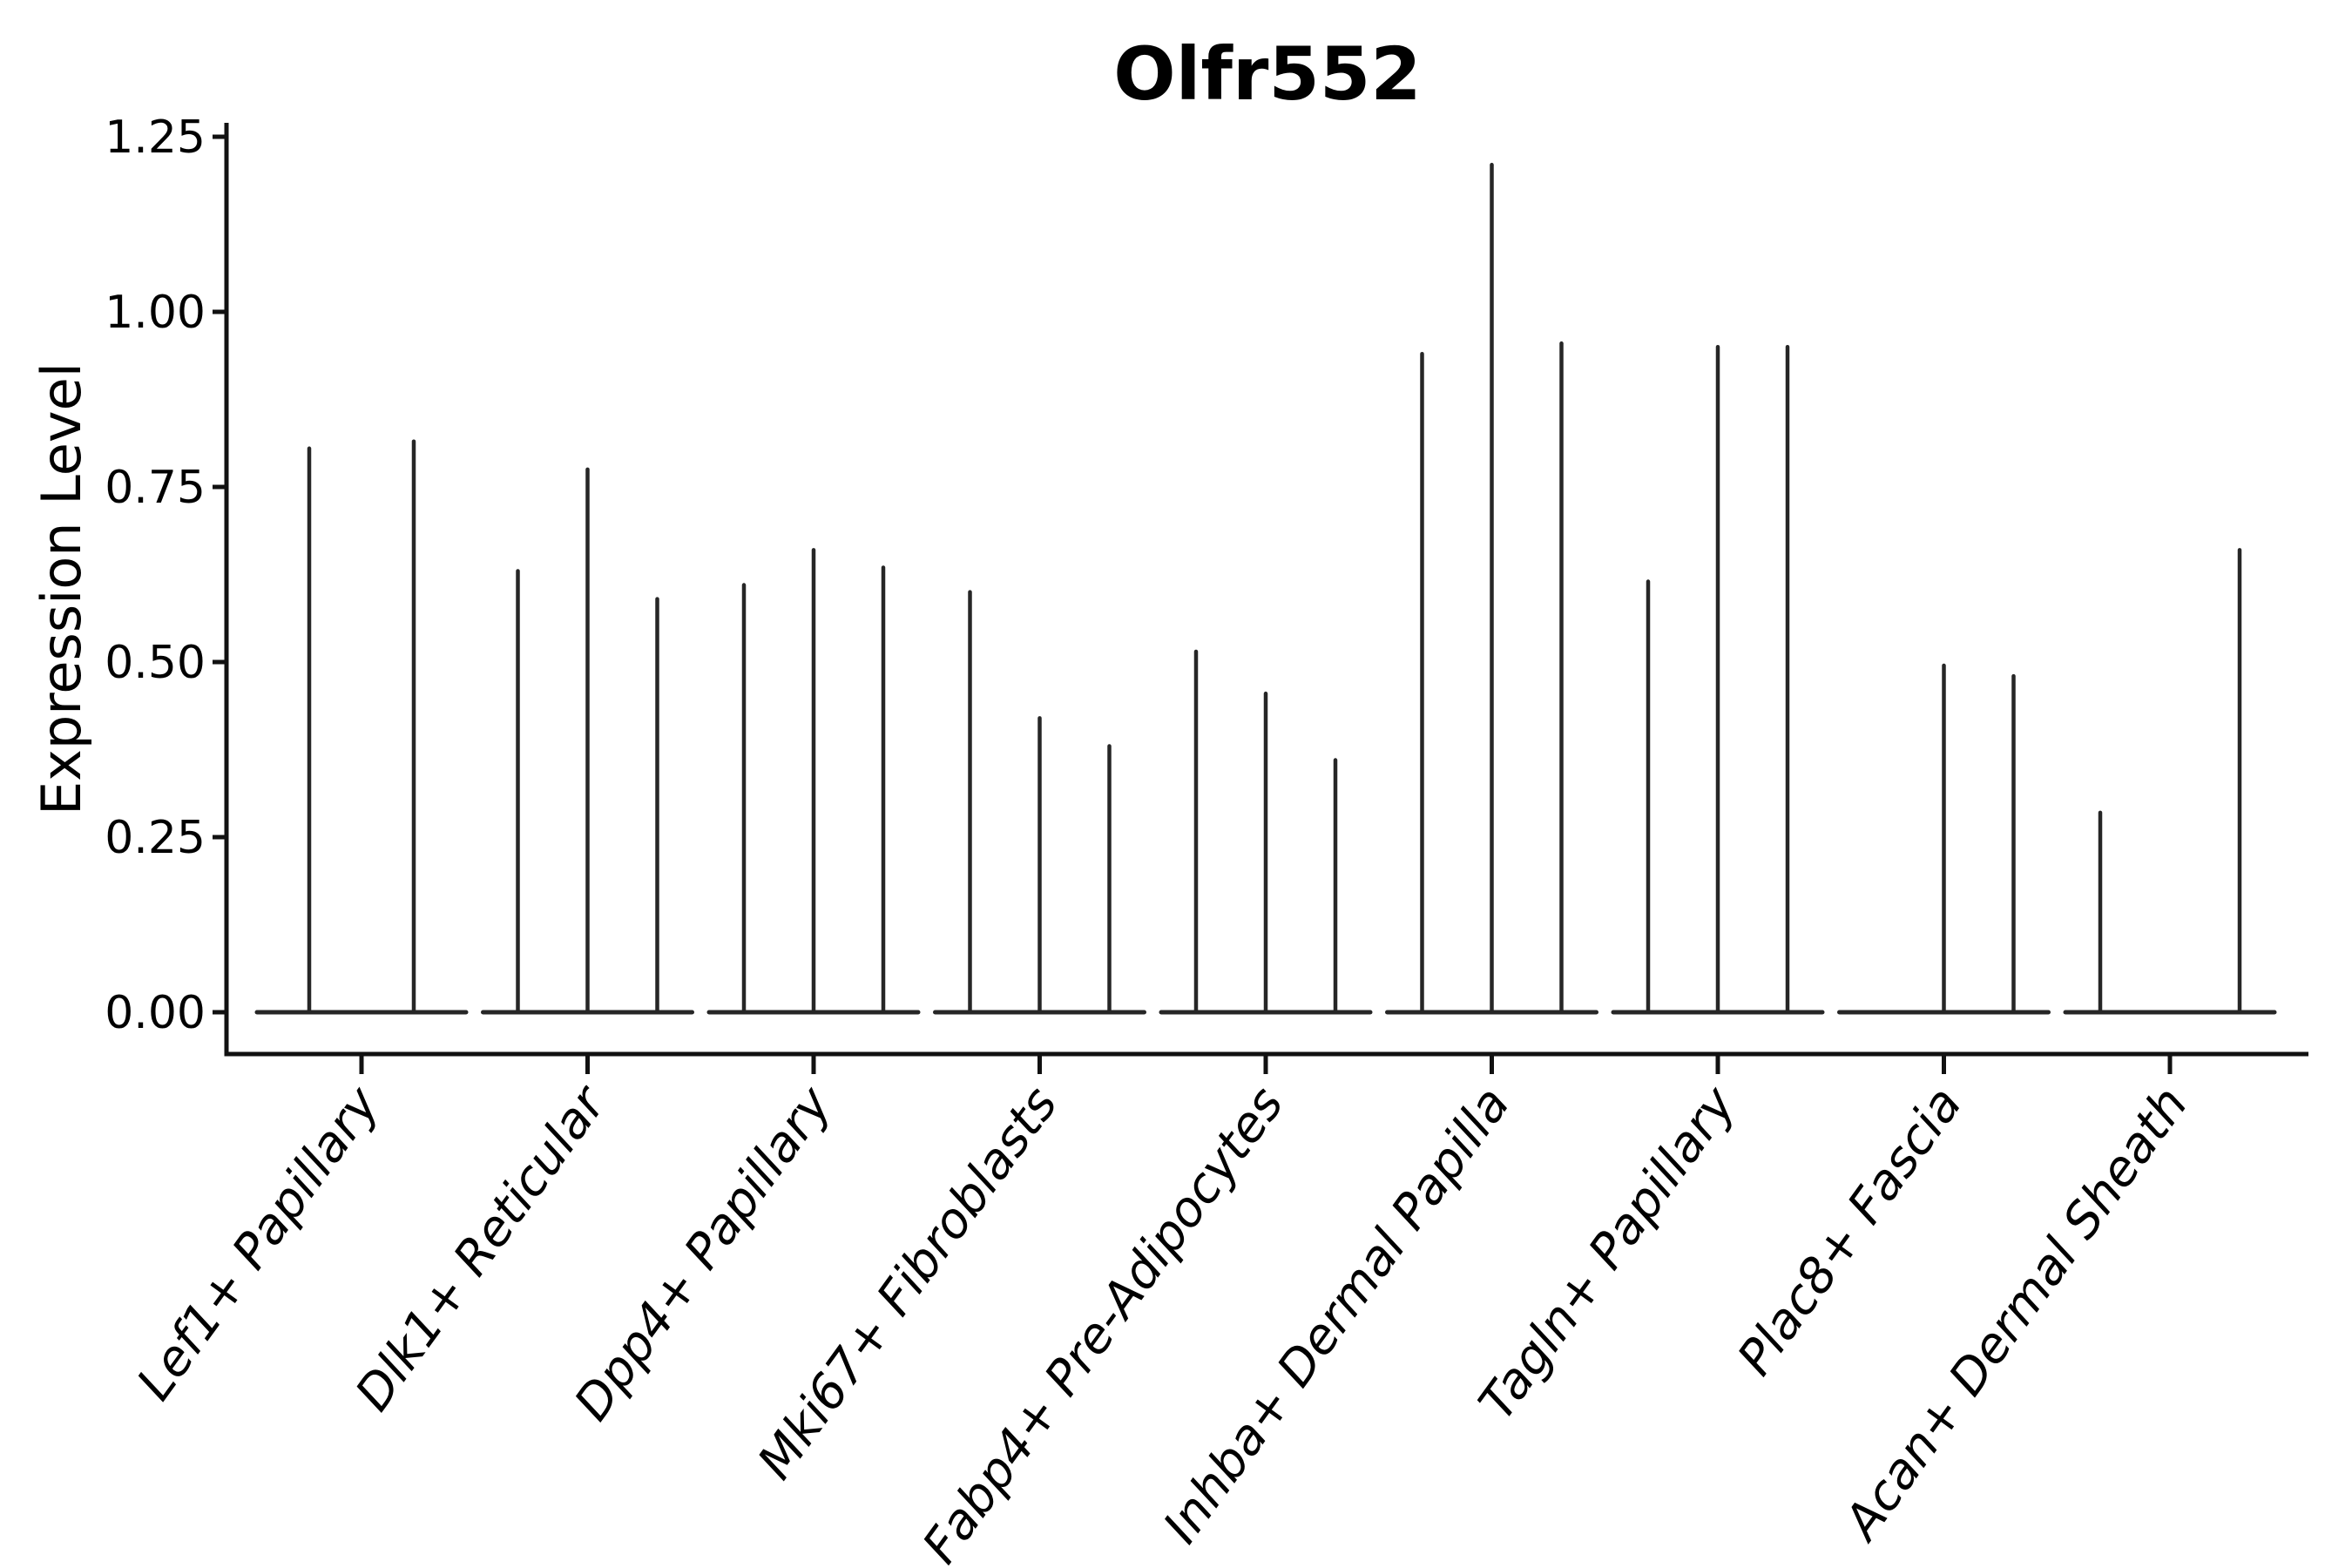  Describe the element at coordinates (1267, 74) in the screenshot. I see `chart-title: Olfr552` at that location.